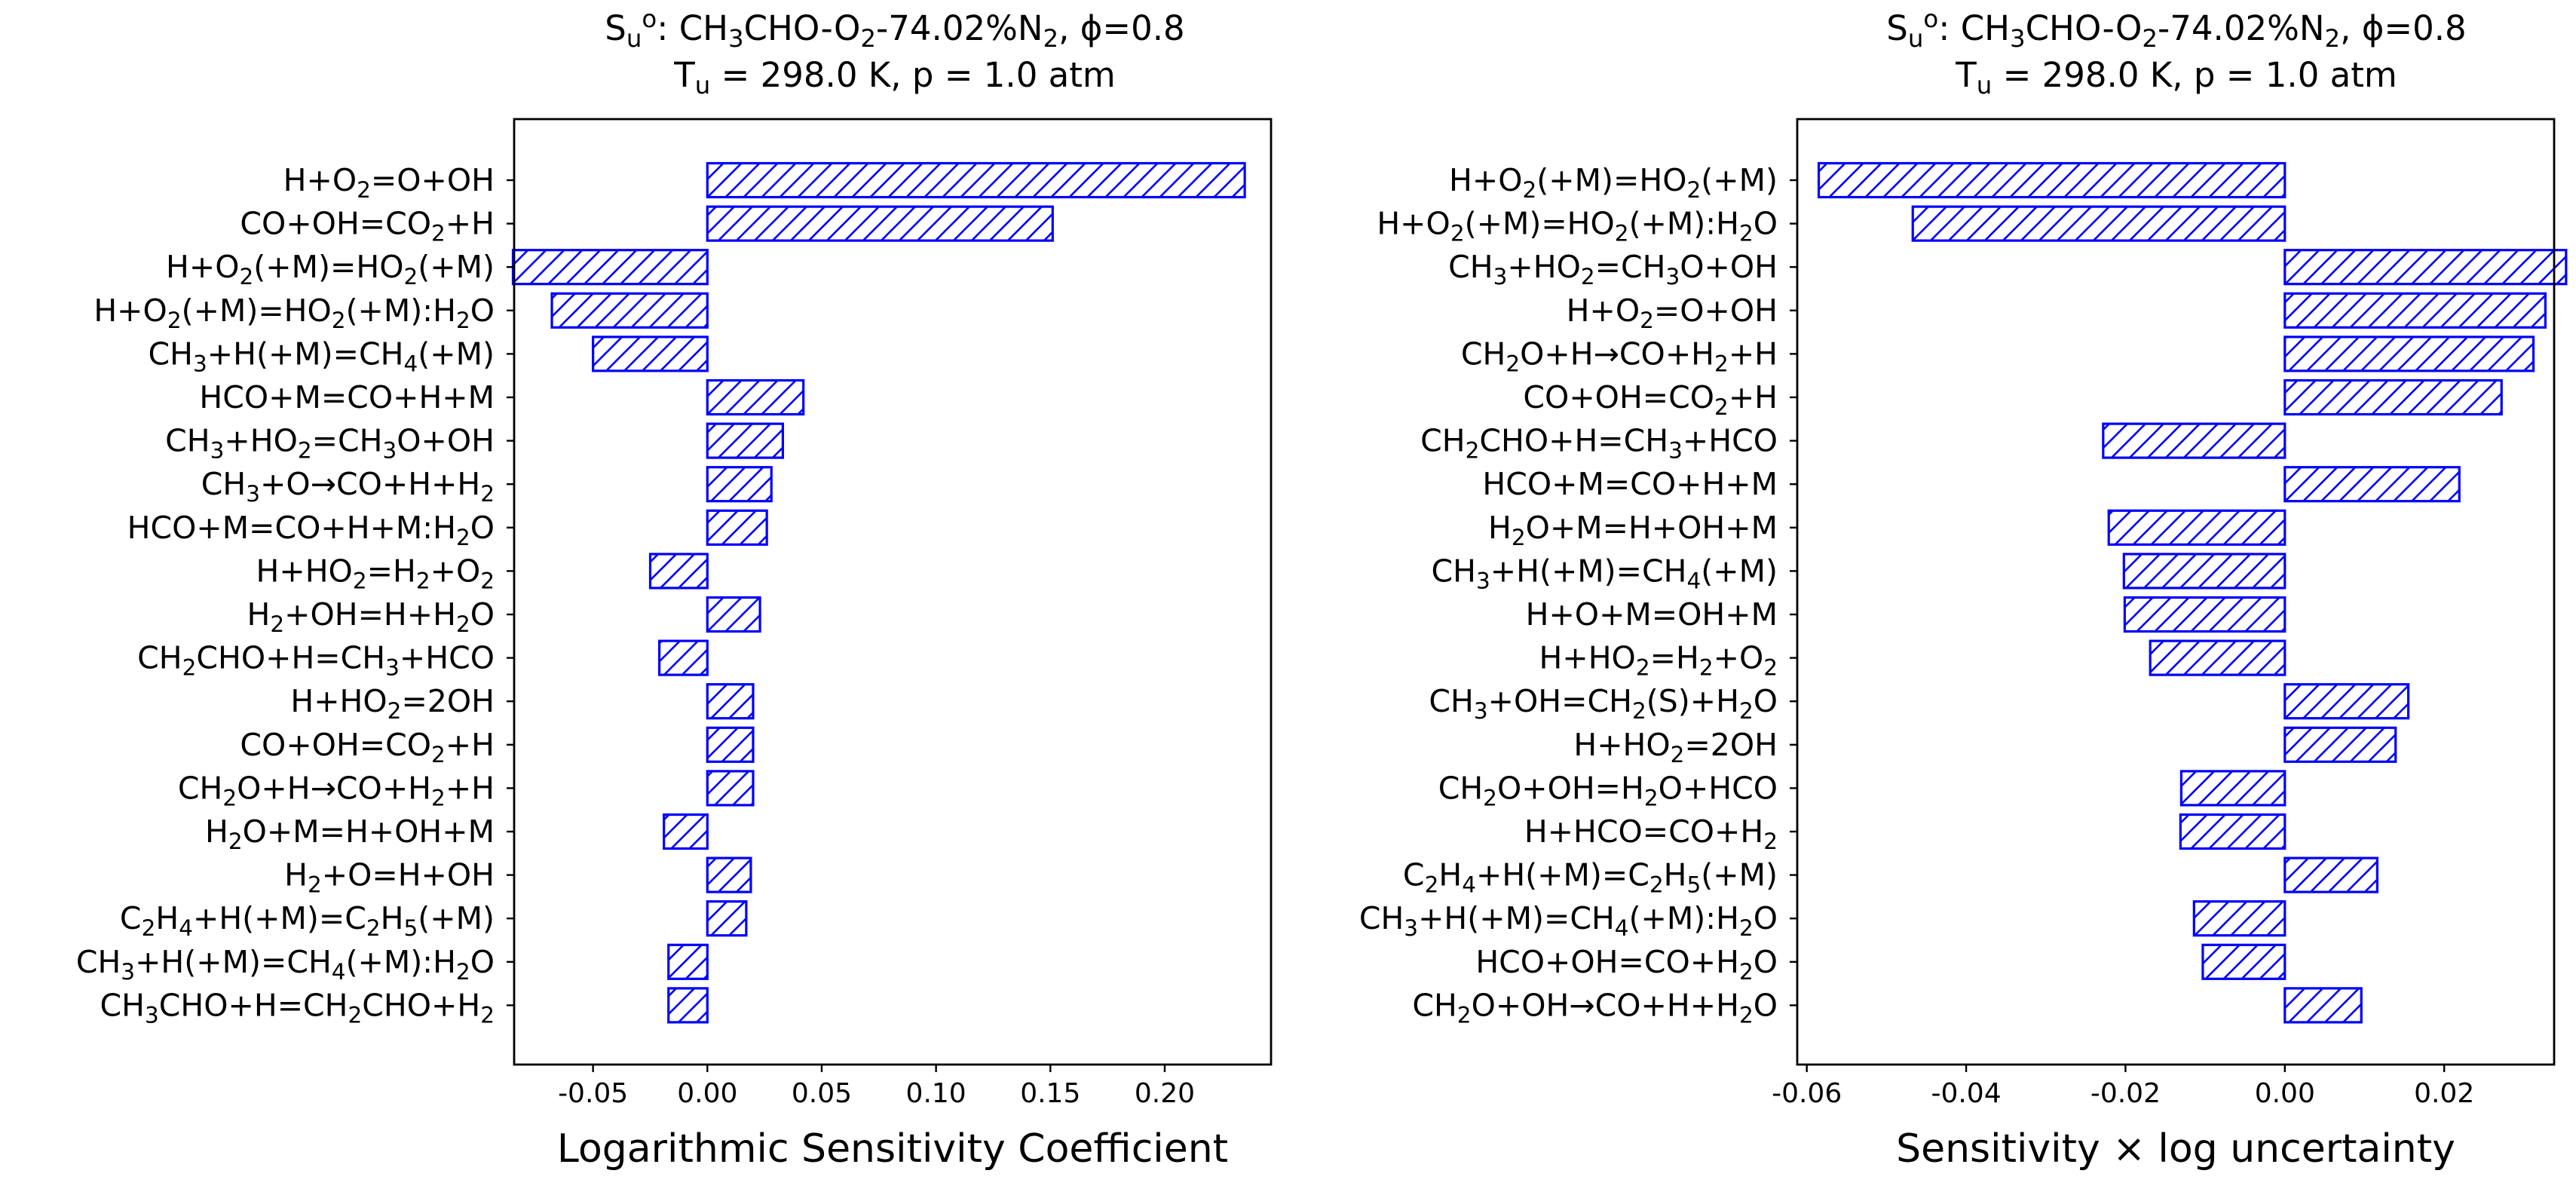 This screenshot has width=2576, height=1198. Describe the element at coordinates (1626, 965) in the screenshot. I see `y-tick-label: HCO+OH=CO+H2​O` at that location.